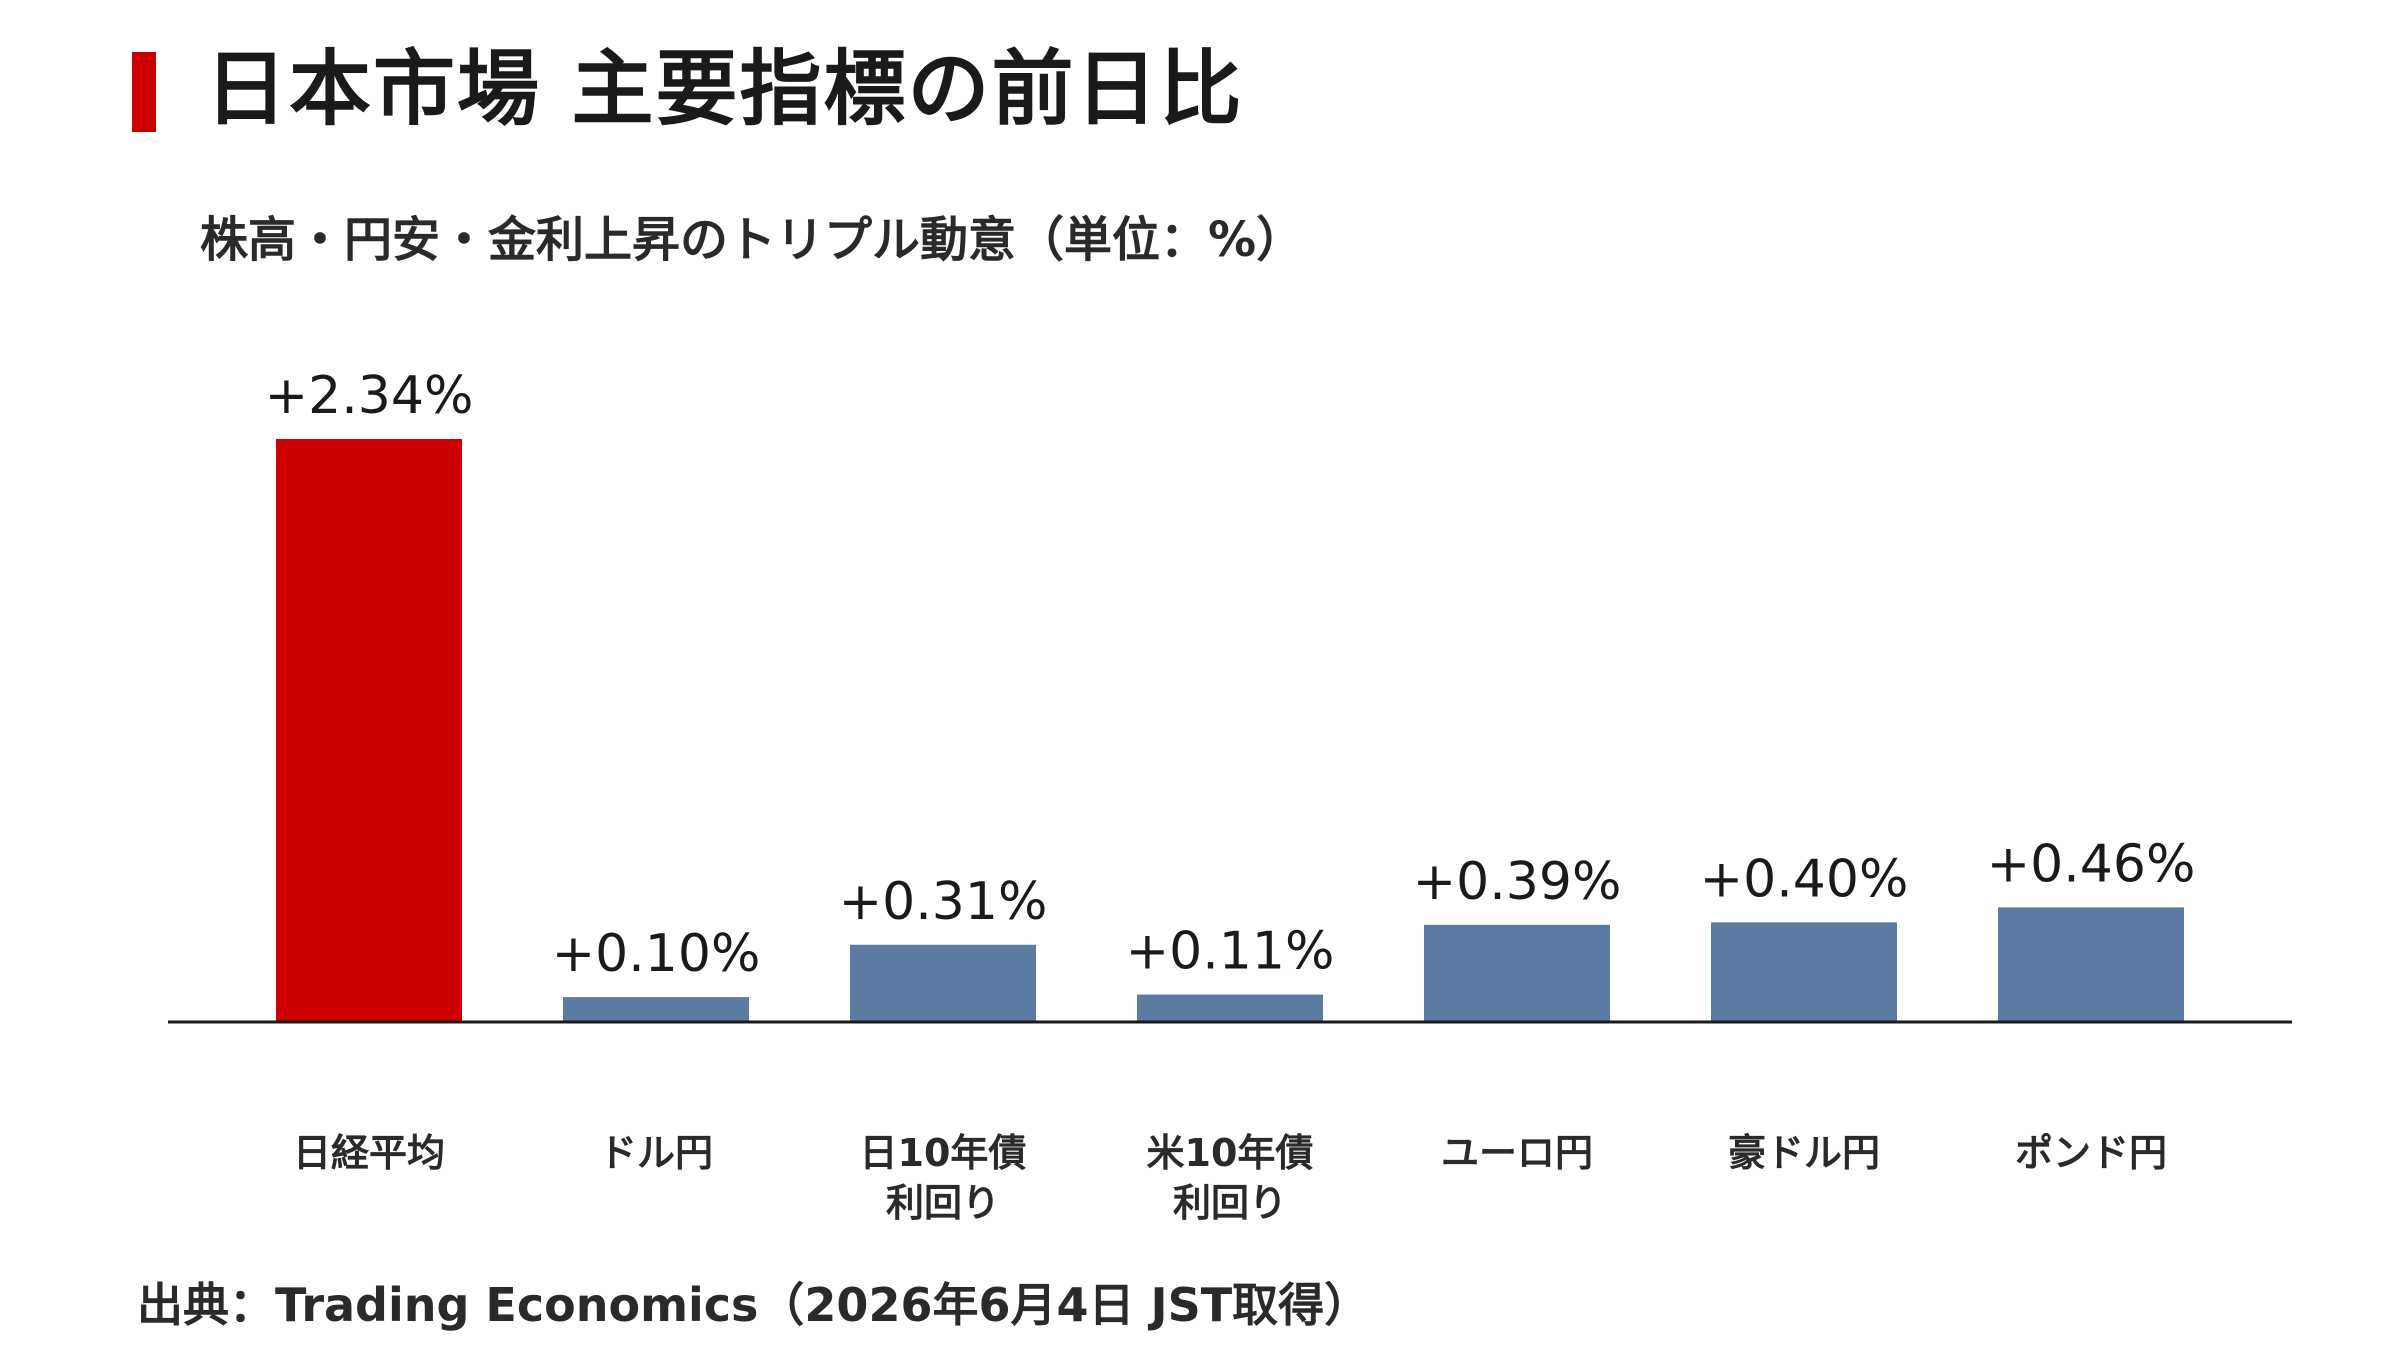 Image resolution: width=2400 pixels, height=1350 pixels. Describe the element at coordinates (369, 396) in the screenshot. I see `bar-value-label: +2.34%` at that location.